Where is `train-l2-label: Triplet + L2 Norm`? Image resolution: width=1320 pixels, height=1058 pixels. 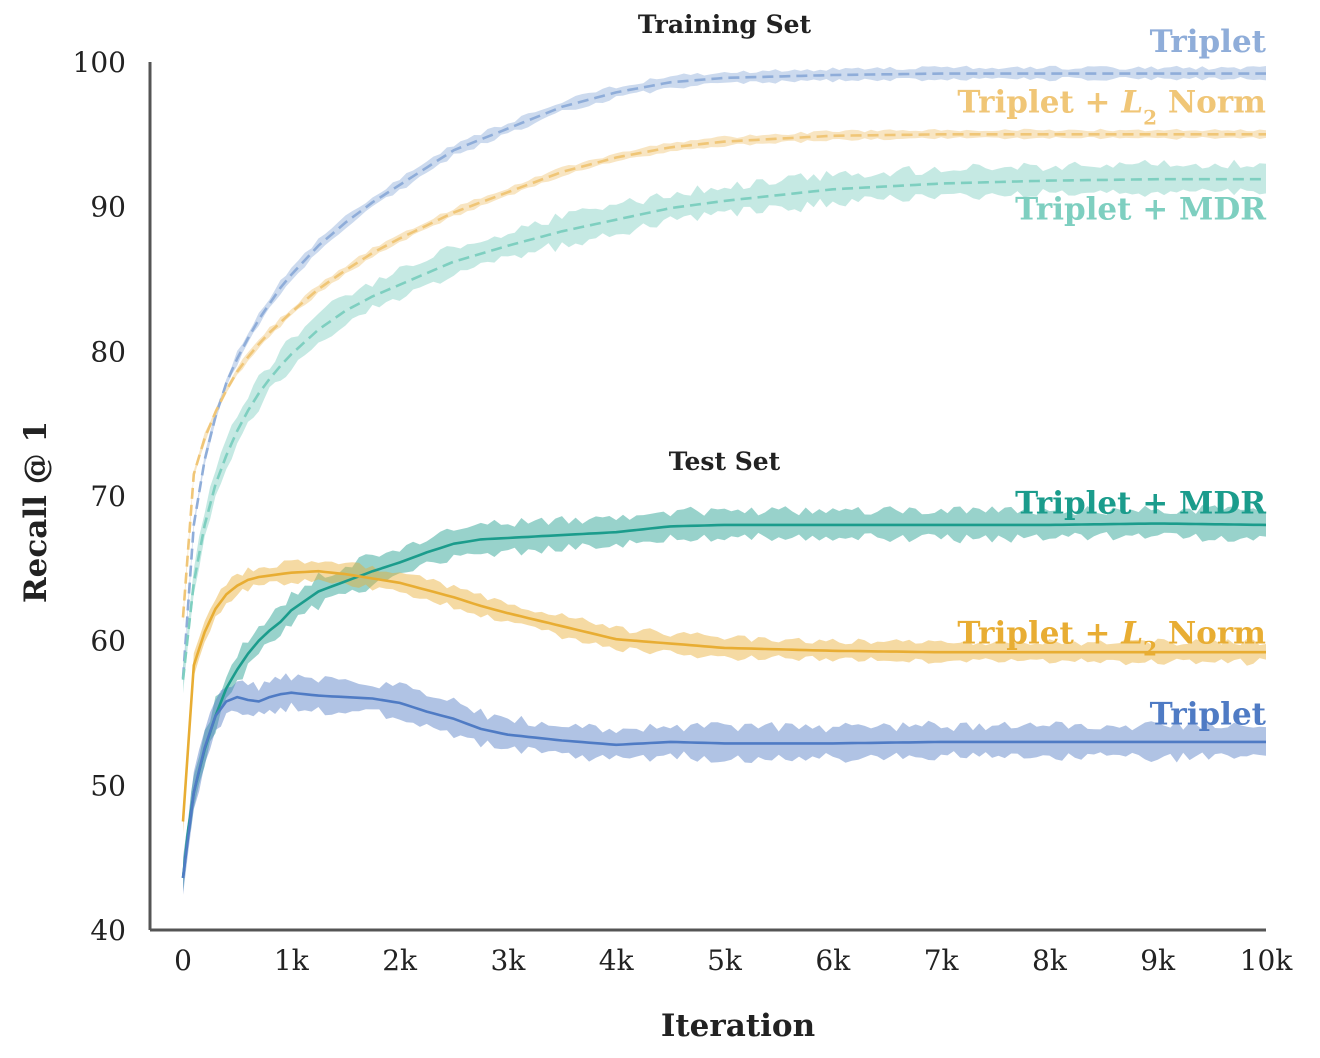
train-l2-label: Triplet + L2 Norm is located at coordinates (1111, 107).